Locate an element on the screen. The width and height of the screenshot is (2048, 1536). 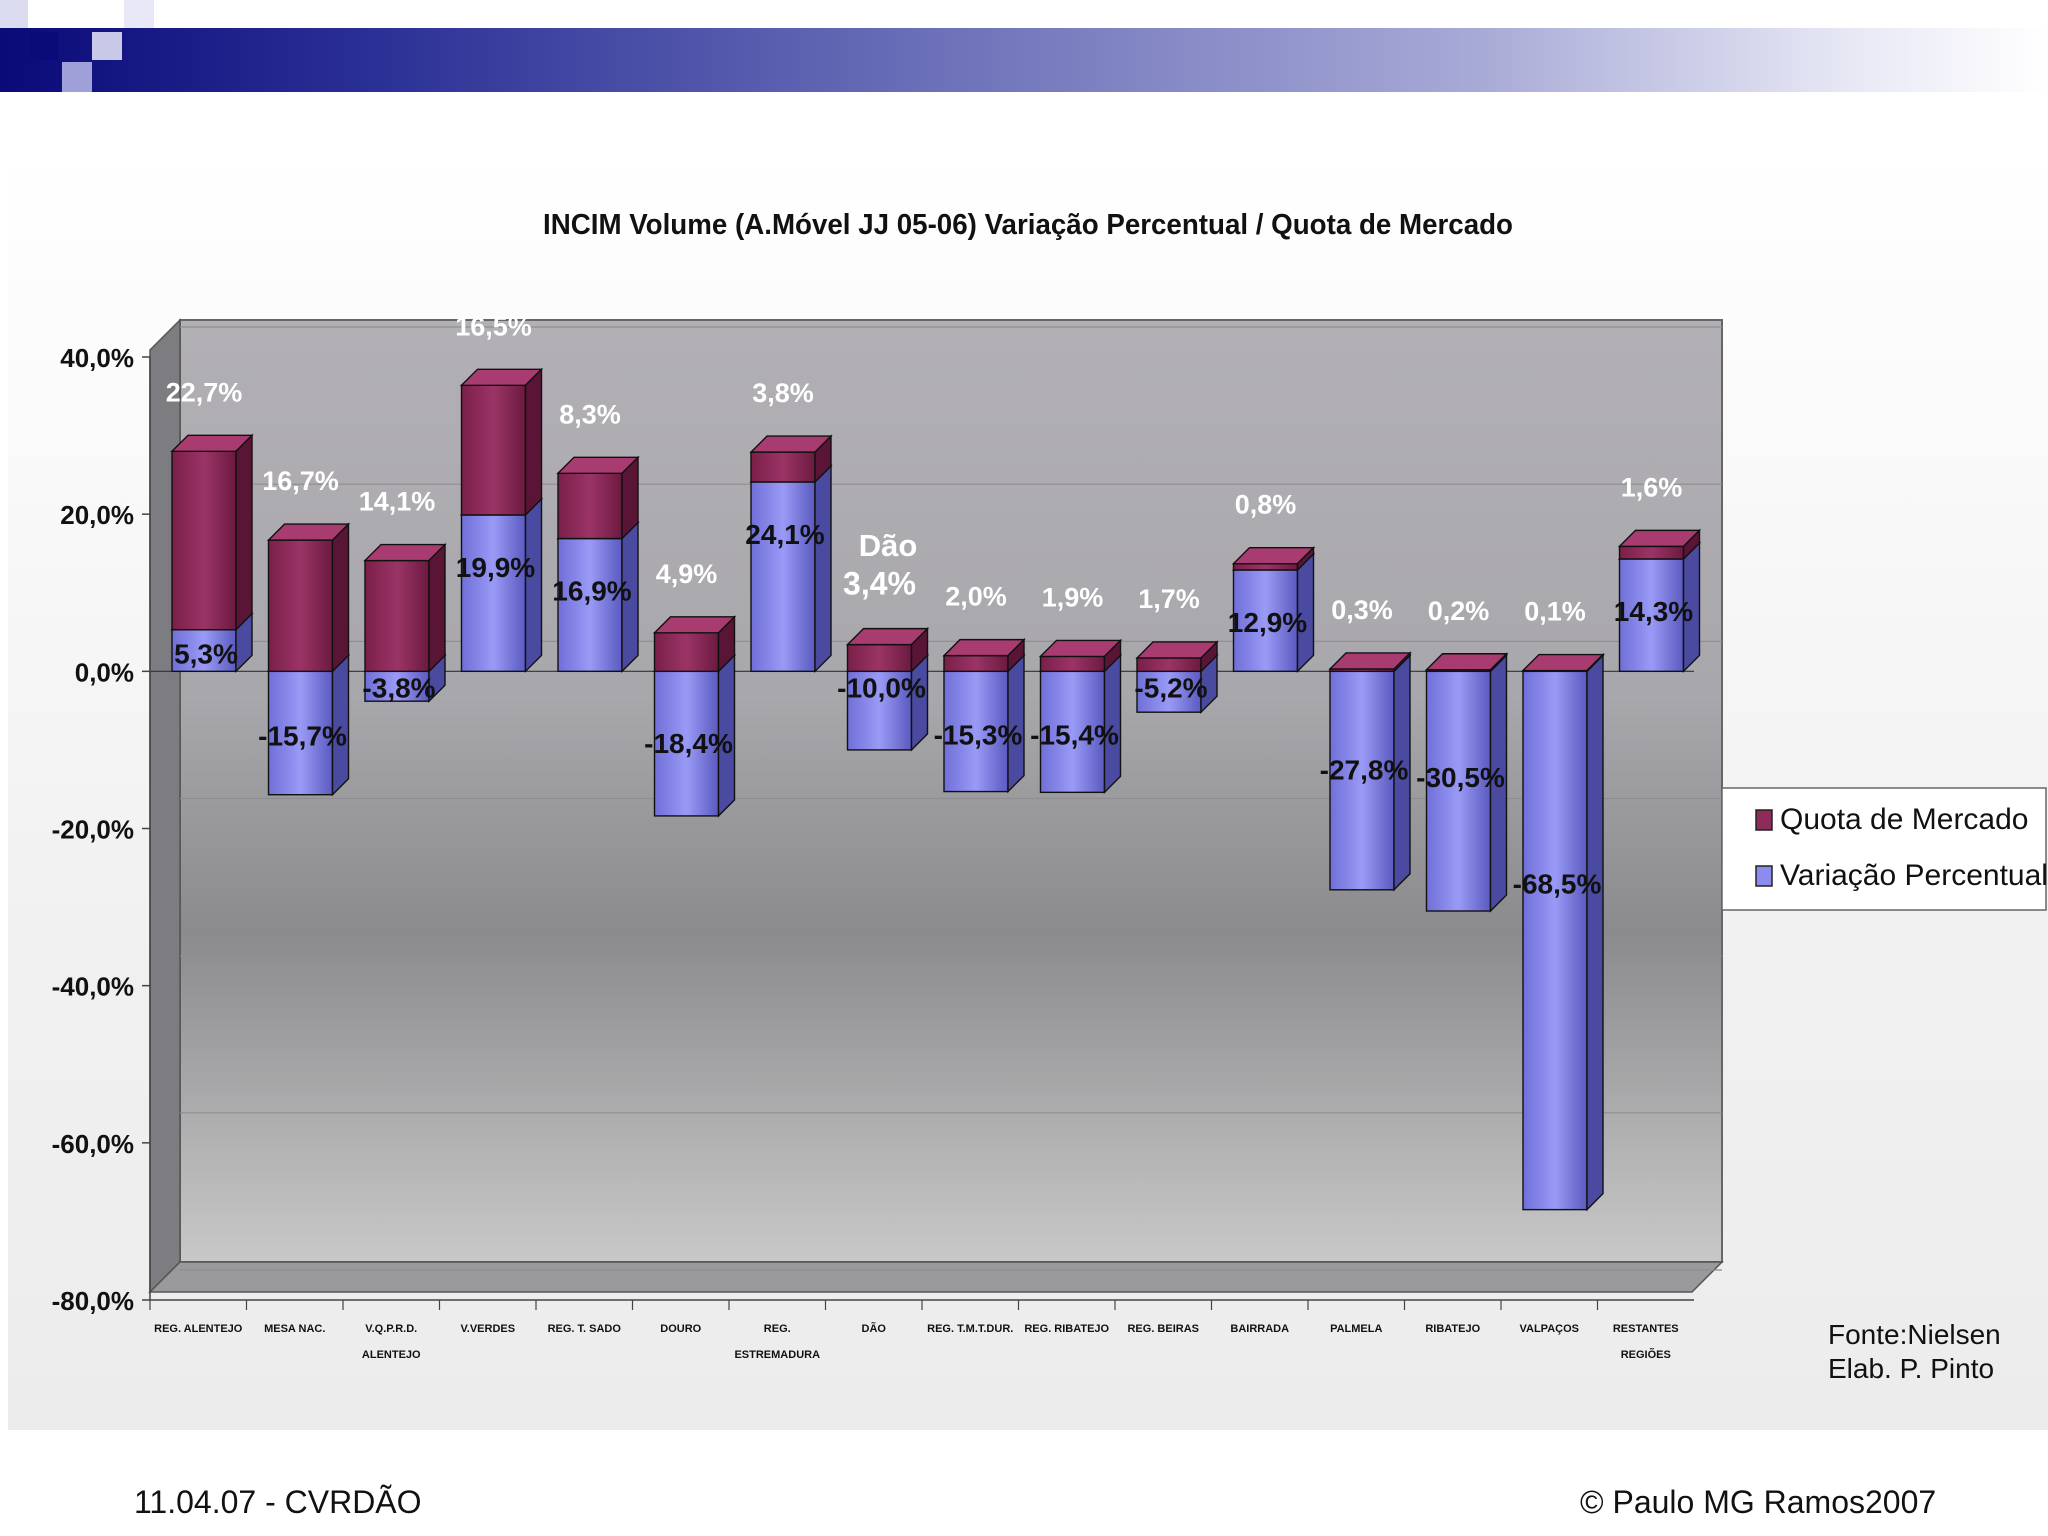
quota-bar-9-side is located at coordinates (1112, 656).